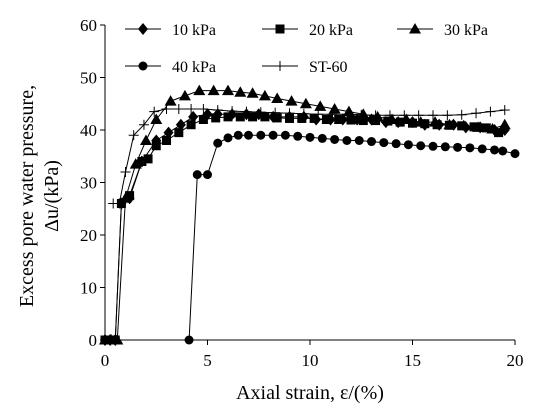 The height and width of the screenshot is (412, 550). Describe the element at coordinates (88, 288) in the screenshot. I see `y-tick-label: 10` at that location.